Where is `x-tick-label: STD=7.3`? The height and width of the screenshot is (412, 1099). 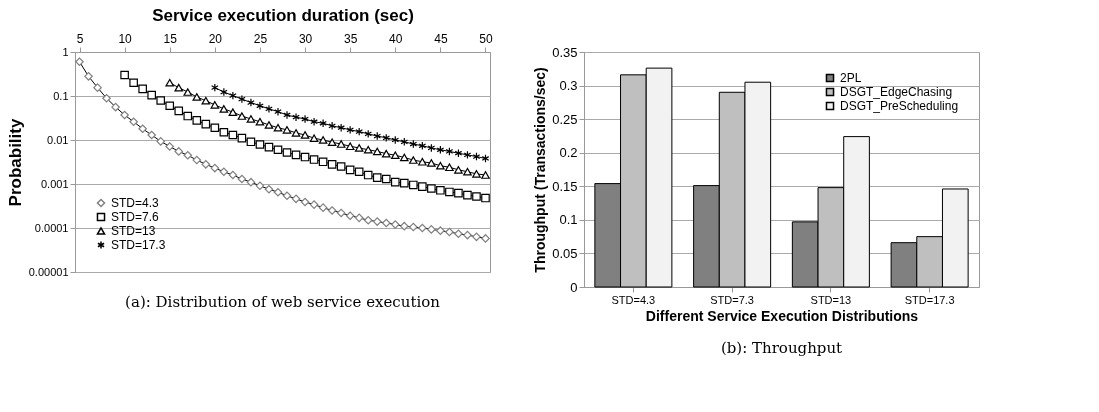
x-tick-label: STD=7.3 is located at coordinates (732, 299).